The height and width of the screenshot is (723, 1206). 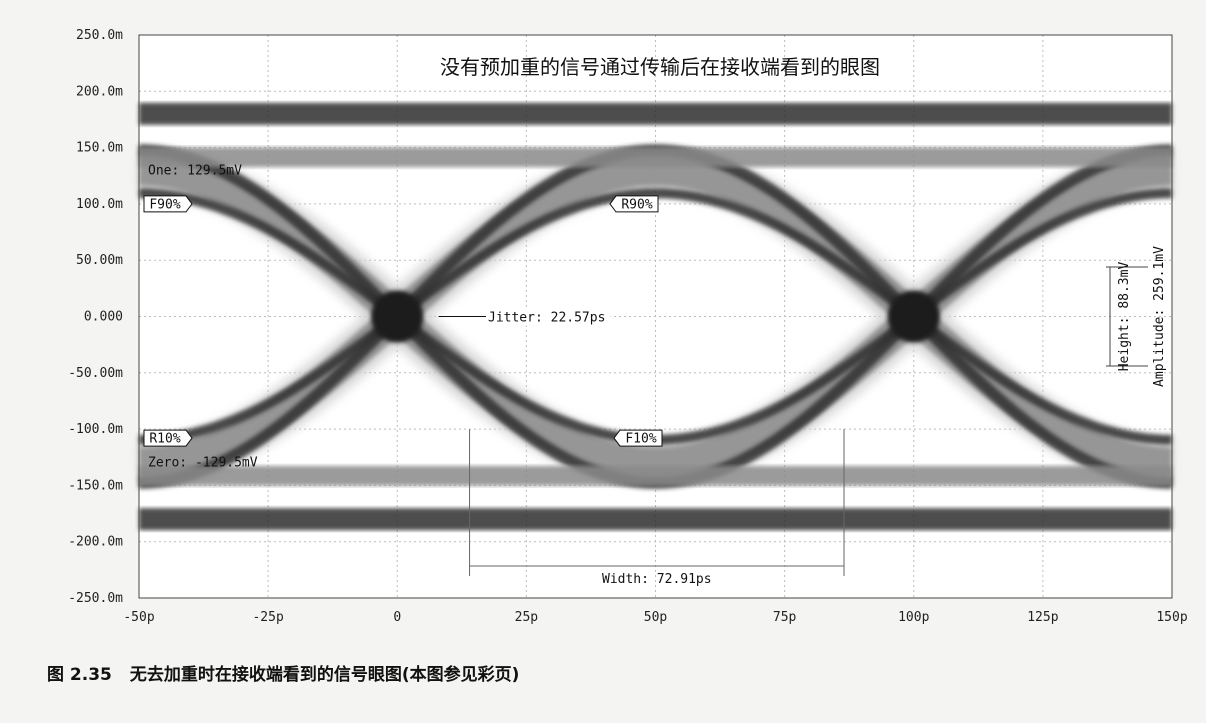 I want to click on annotation-r90-tag, so click(x=634, y=204).